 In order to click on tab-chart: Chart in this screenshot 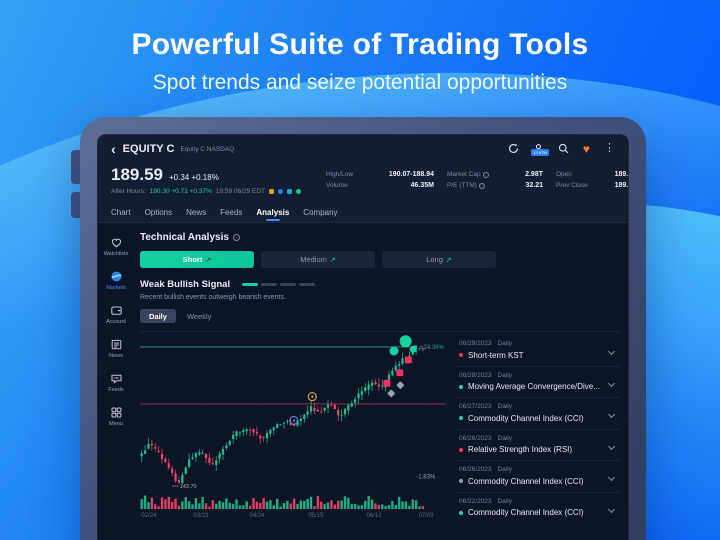, I will do `click(121, 212)`.